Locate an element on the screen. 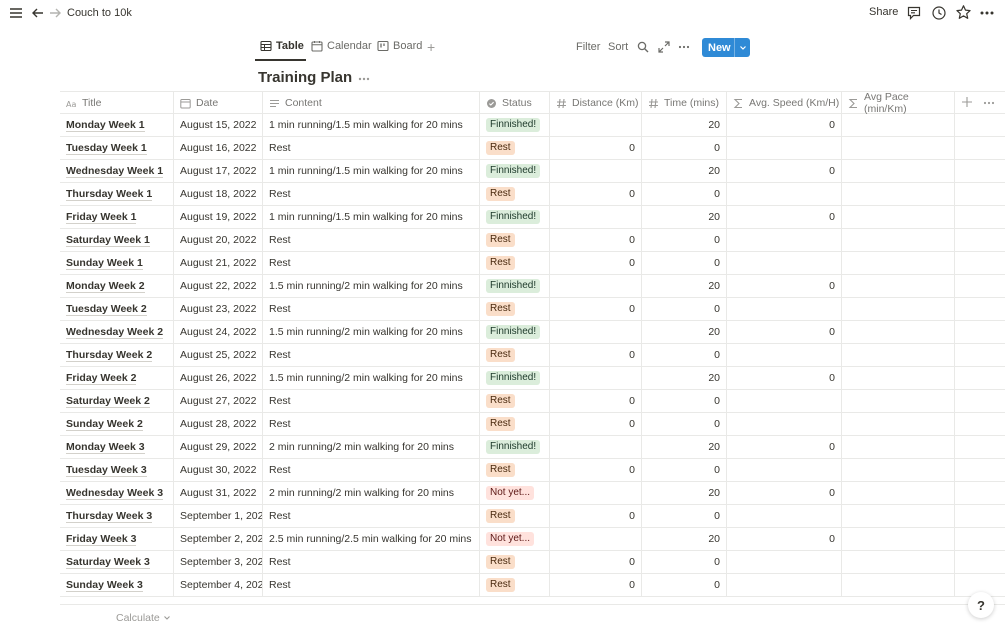  cell-title: Friday Week 2 is located at coordinates (117, 378).